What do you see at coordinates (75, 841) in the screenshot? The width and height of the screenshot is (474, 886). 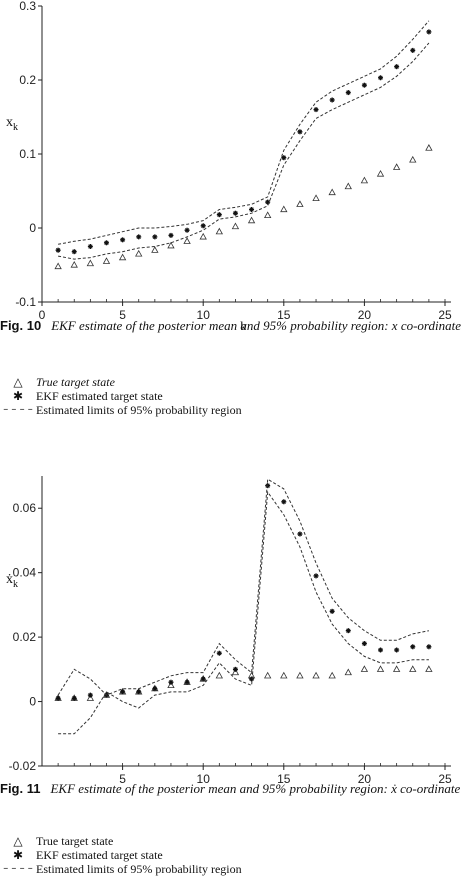 I see `fig11-legend-true-label: True target state` at bounding box center [75, 841].